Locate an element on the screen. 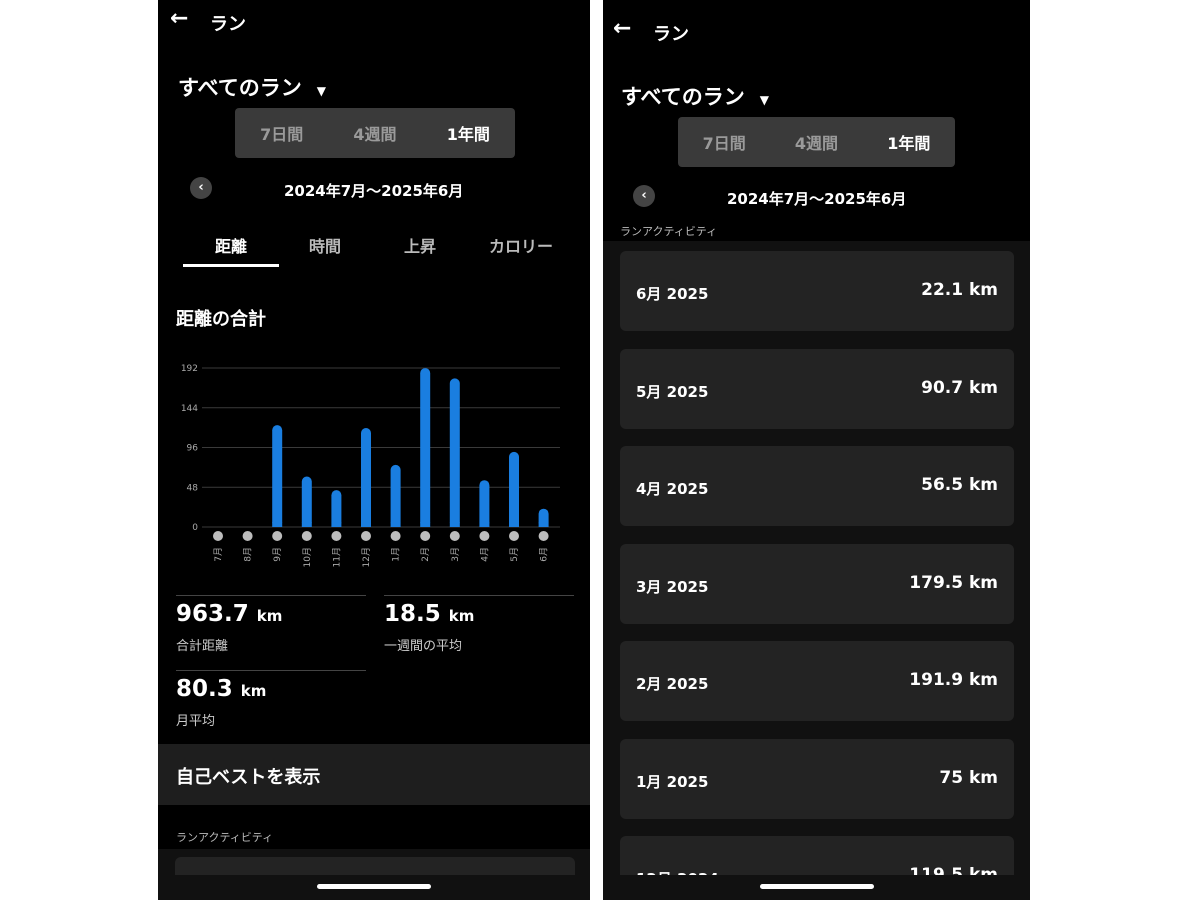 This screenshot has height=900, width=1200. caret-down-icon: ▼ is located at coordinates (321, 91).